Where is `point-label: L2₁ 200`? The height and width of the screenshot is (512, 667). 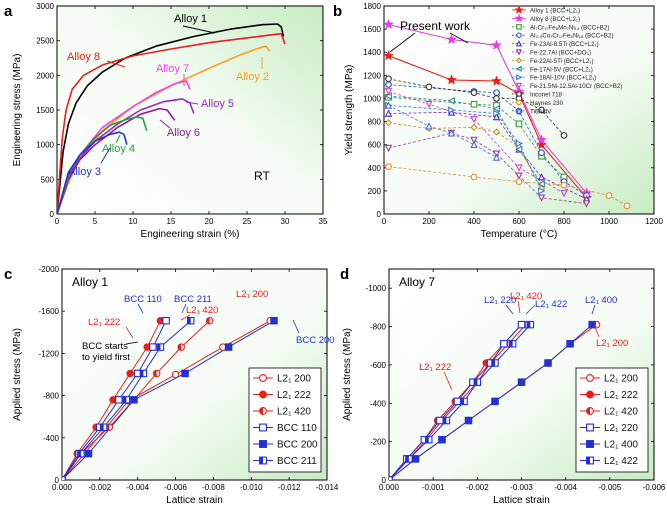
point-label: L2₁ 200 is located at coordinates (252, 294).